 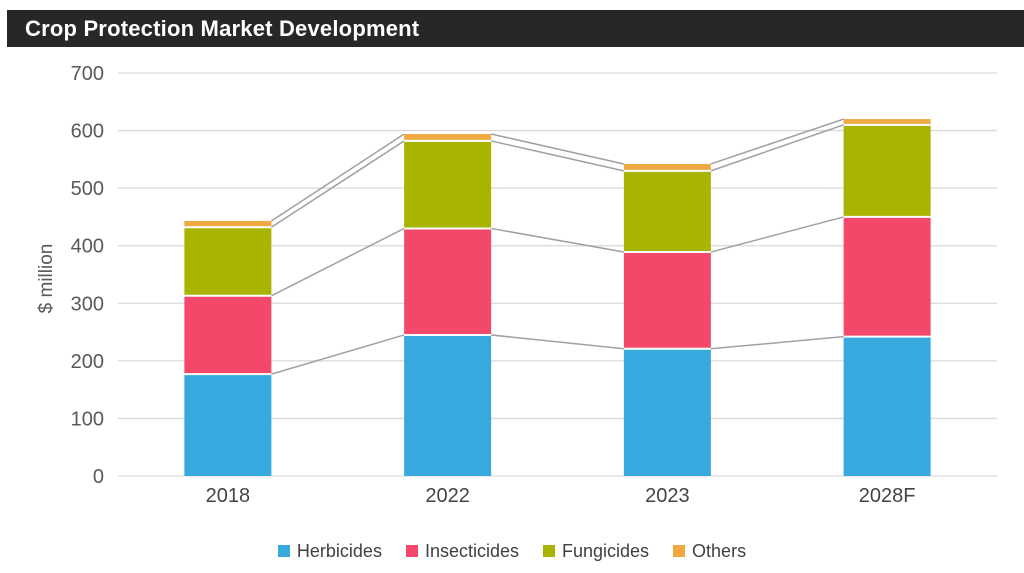 What do you see at coordinates (719, 550) in the screenshot?
I see `legend-label-others: Others` at bounding box center [719, 550].